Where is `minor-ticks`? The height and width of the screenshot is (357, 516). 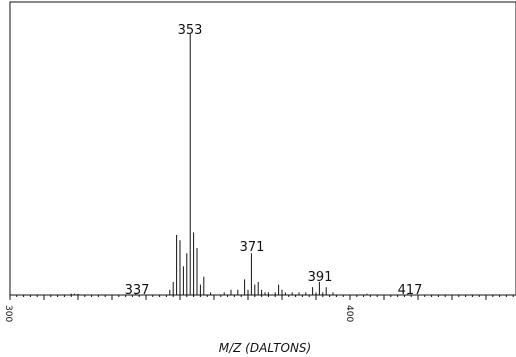
minor-ticks is located at coordinates (261, 297).